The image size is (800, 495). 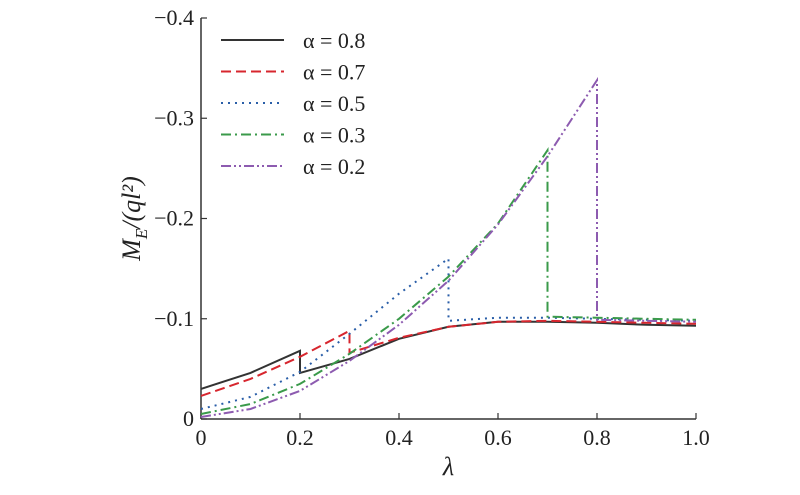 What do you see at coordinates (174, 17) in the screenshot?
I see `y-tick-label: −0.4` at bounding box center [174, 17].